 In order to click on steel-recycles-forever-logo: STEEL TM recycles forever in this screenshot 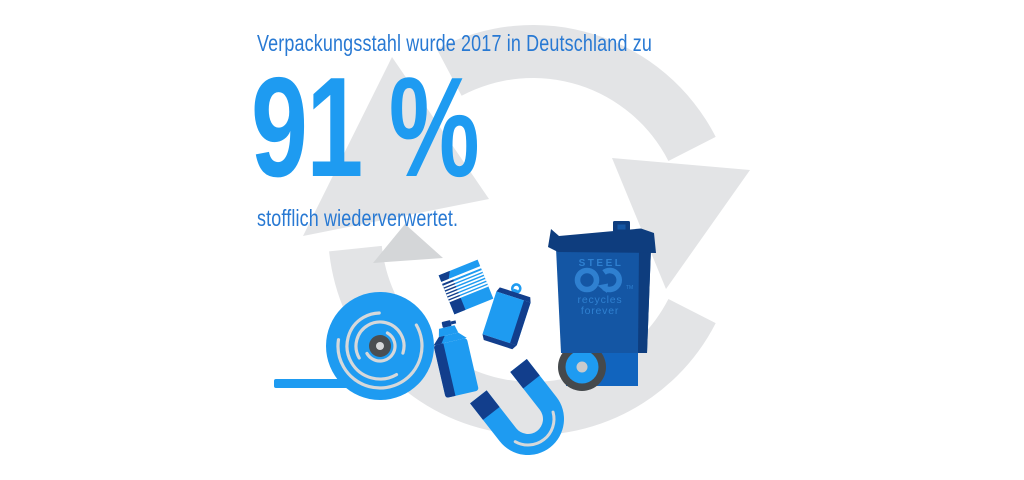, I will do `click(603, 287)`.